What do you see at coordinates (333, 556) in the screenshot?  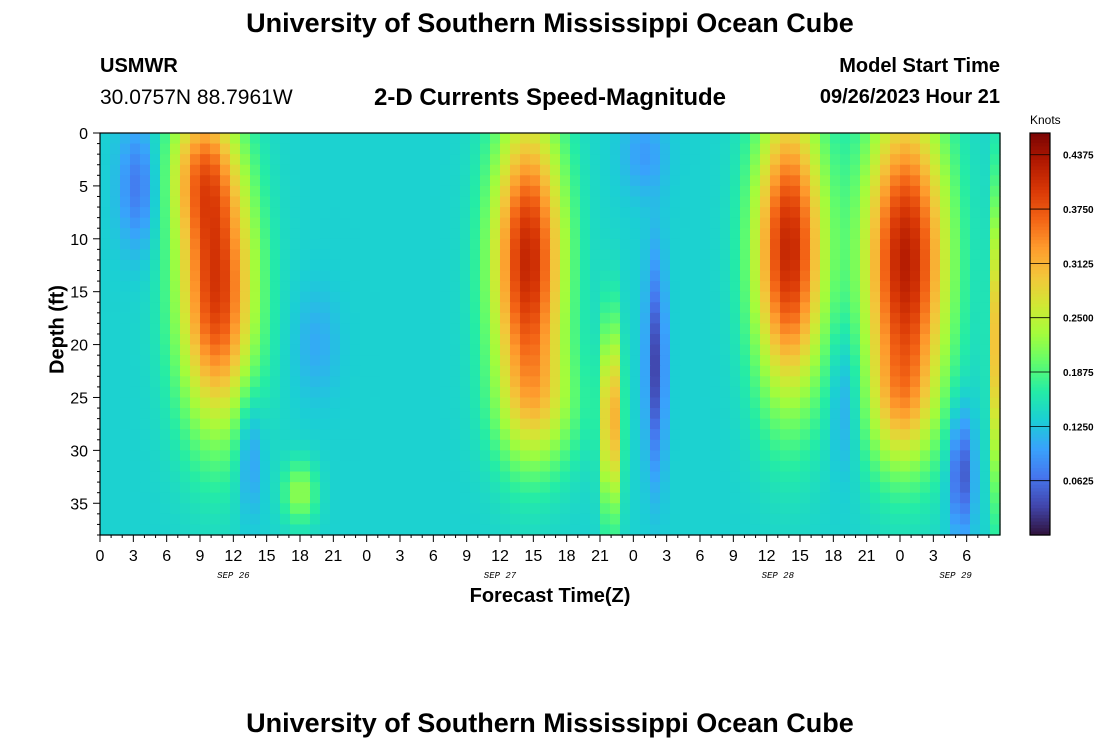 I see `x-tick-label: 21` at bounding box center [333, 556].